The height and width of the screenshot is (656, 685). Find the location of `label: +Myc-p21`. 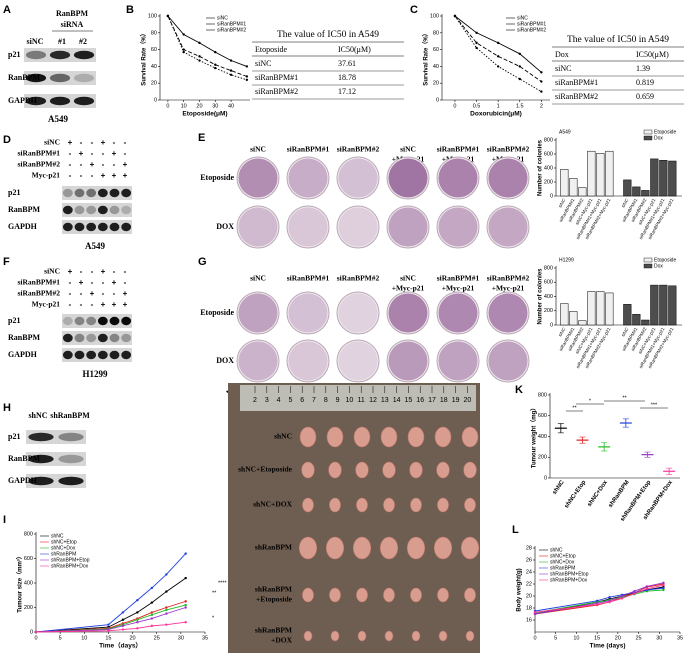

label: +Myc-p21 is located at coordinates (458, 288).